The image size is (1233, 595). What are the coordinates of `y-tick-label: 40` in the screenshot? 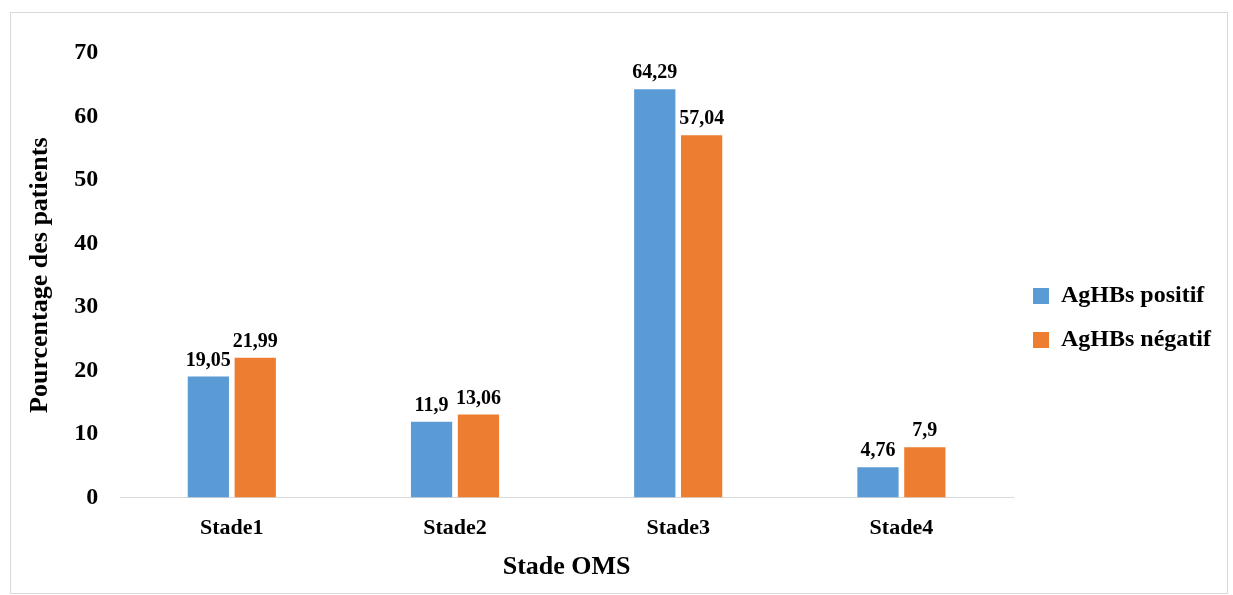 It's located at (86, 241).